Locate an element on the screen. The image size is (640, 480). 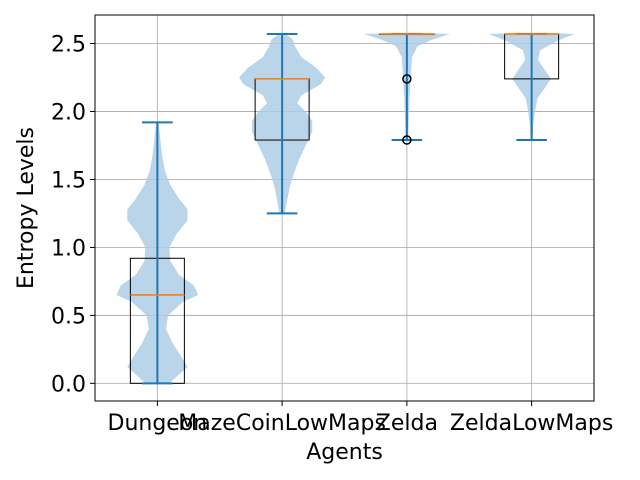
y-axis-label: Entropy Levels is located at coordinates (26, 208).